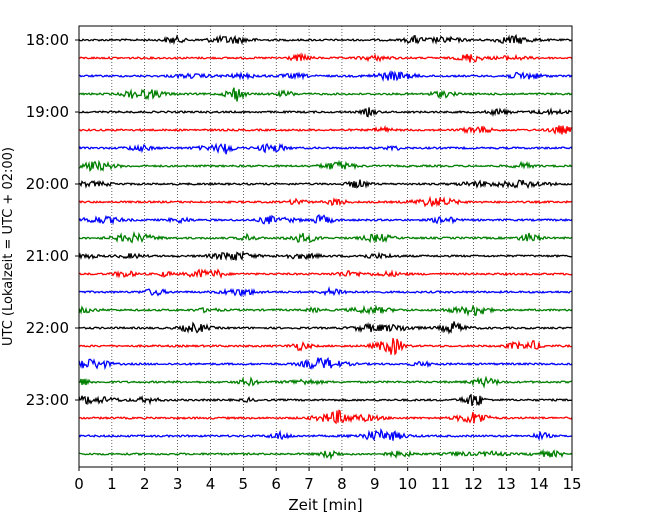 The image size is (650, 520). Describe the element at coordinates (325, 148) in the screenshot. I see `trace-row-1930` at that location.